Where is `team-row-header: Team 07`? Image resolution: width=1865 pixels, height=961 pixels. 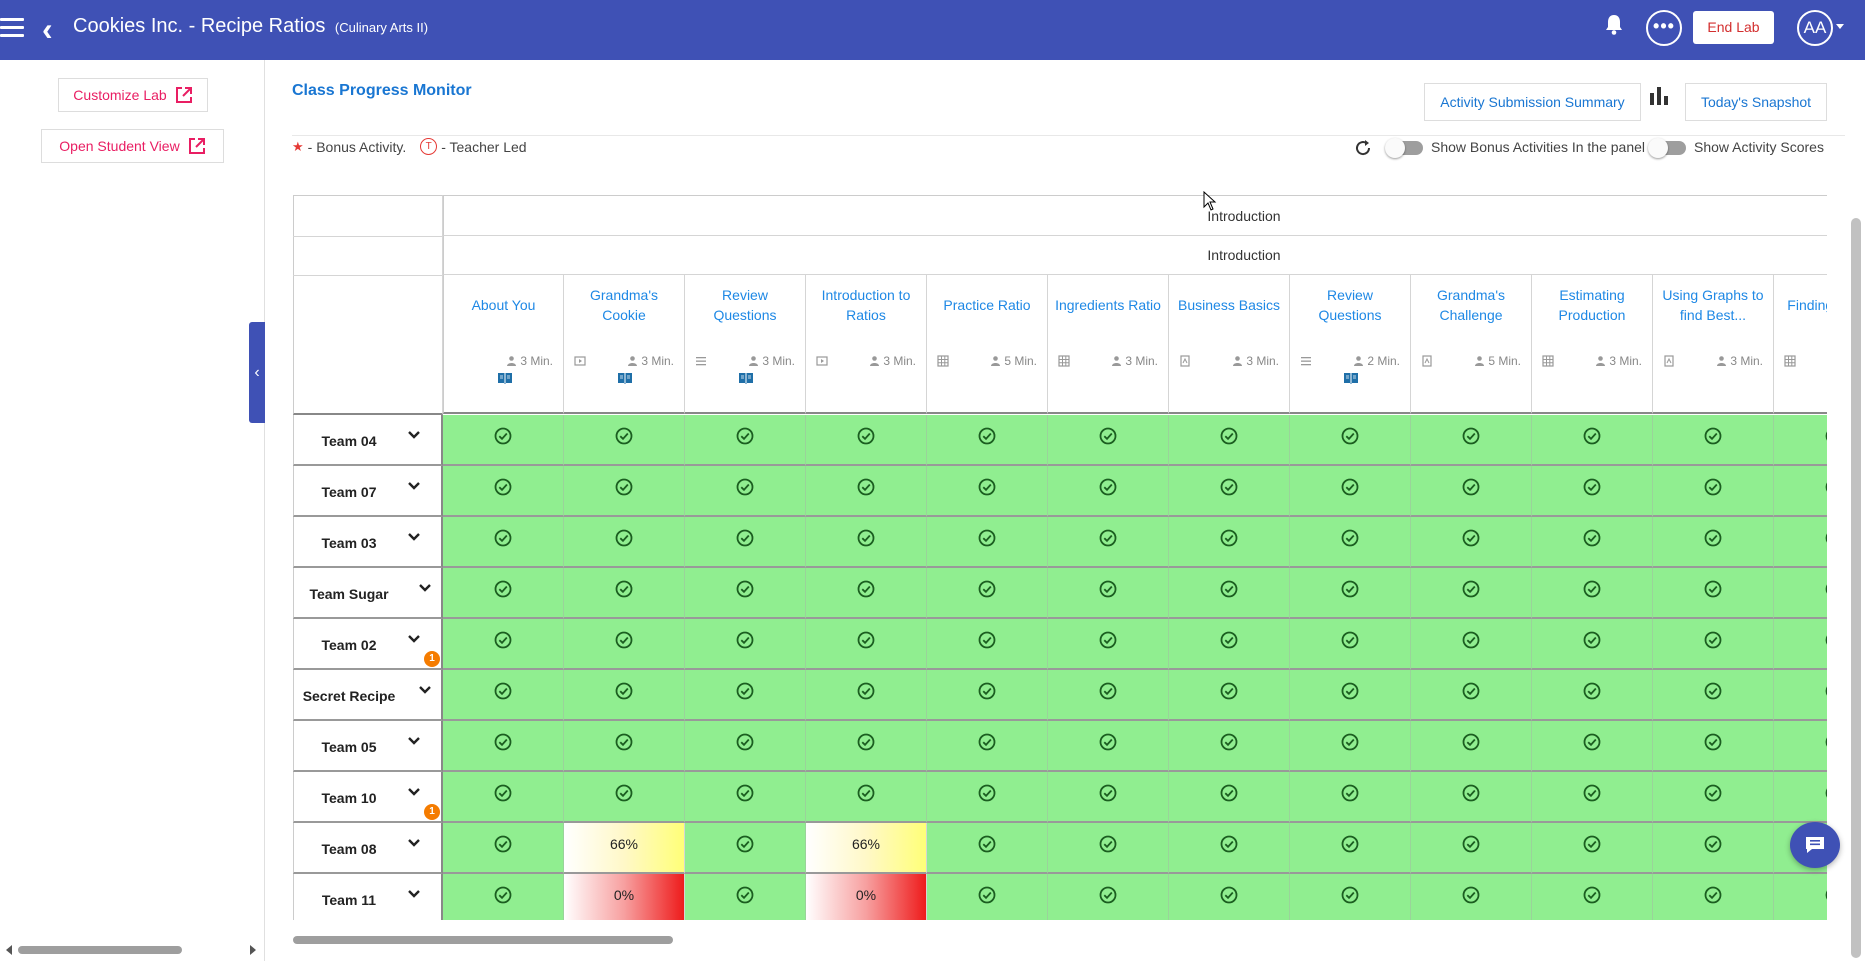 team-row-header: Team 07 is located at coordinates (368, 491).